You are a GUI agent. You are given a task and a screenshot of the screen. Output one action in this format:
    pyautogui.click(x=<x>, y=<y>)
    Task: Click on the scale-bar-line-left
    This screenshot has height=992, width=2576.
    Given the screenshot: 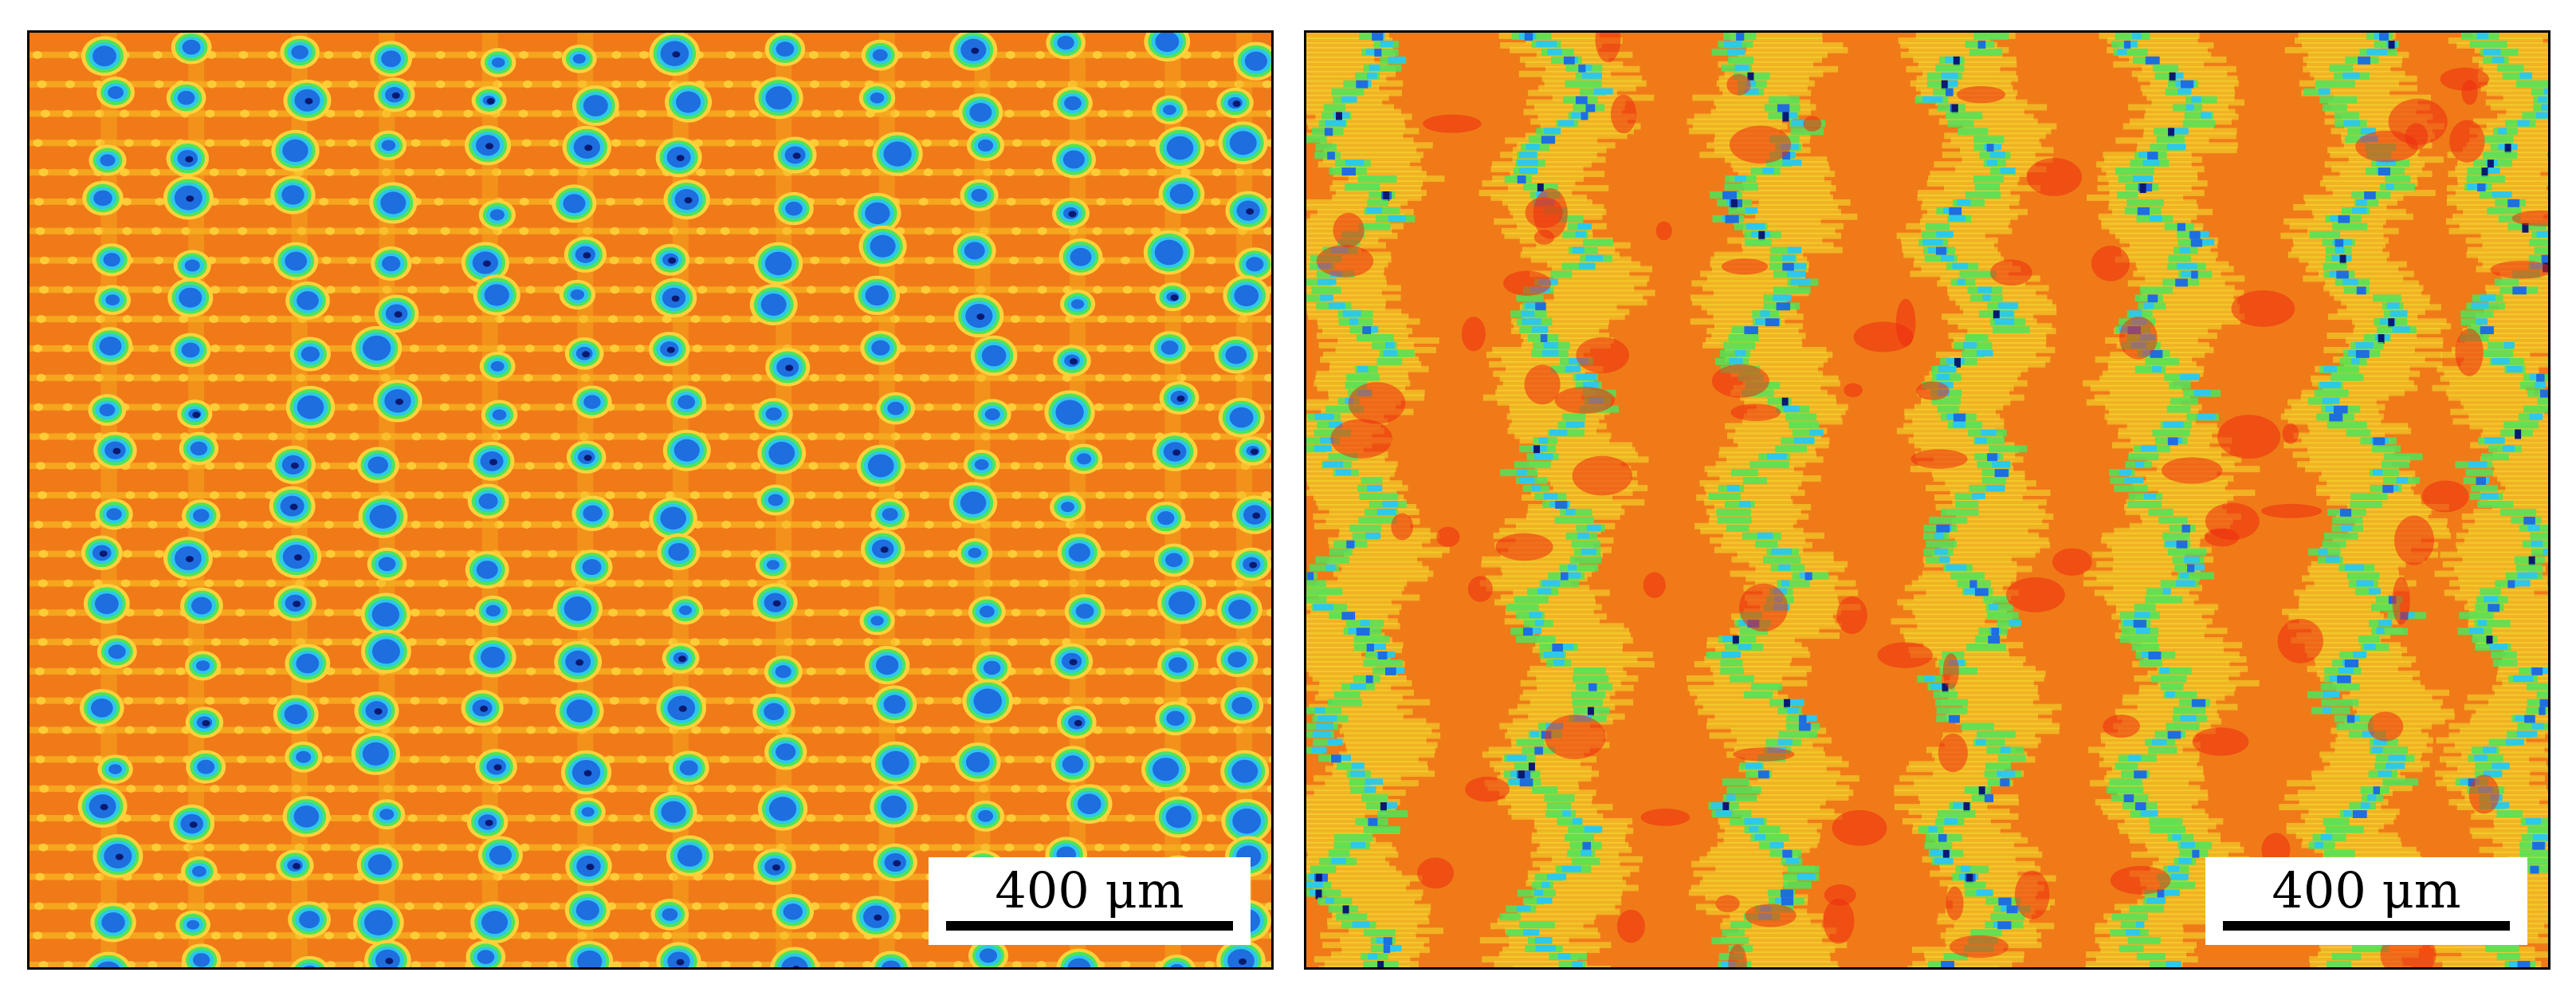 What is the action you would take?
    pyautogui.click(x=1089, y=926)
    